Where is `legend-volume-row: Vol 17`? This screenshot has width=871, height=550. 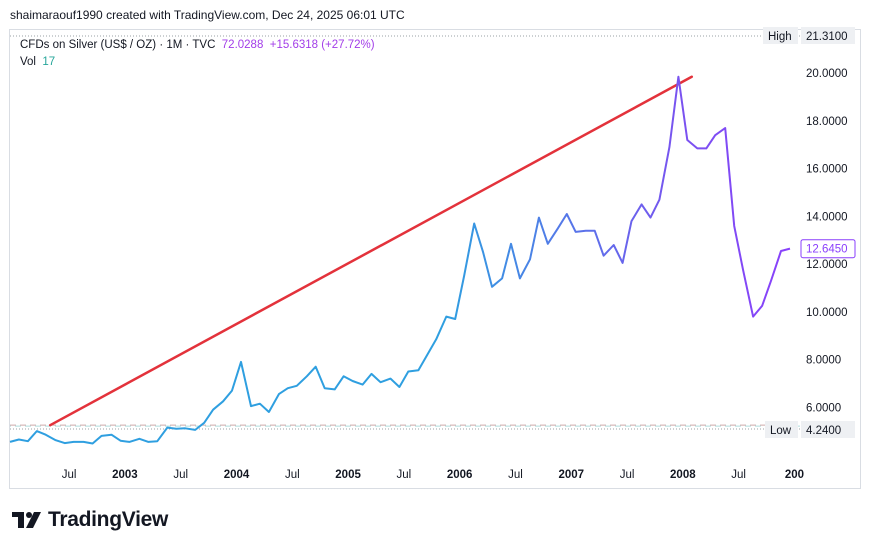
legend-volume-row: Vol 17 is located at coordinates (197, 62).